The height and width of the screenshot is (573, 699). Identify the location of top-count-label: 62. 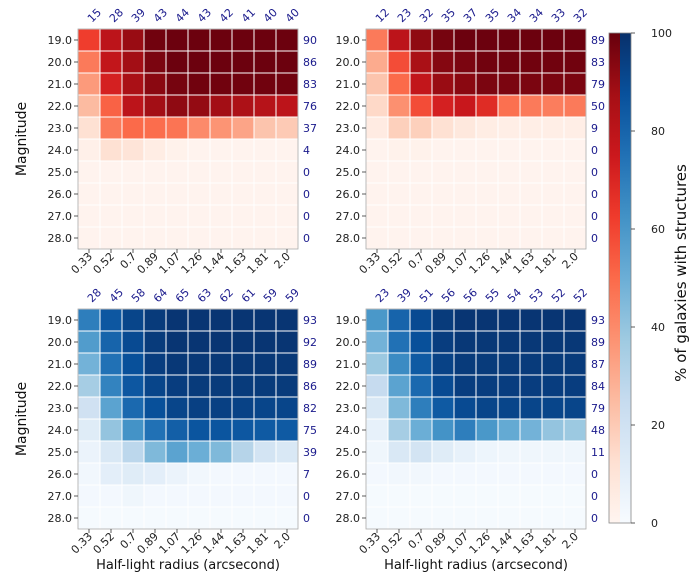
(226, 295).